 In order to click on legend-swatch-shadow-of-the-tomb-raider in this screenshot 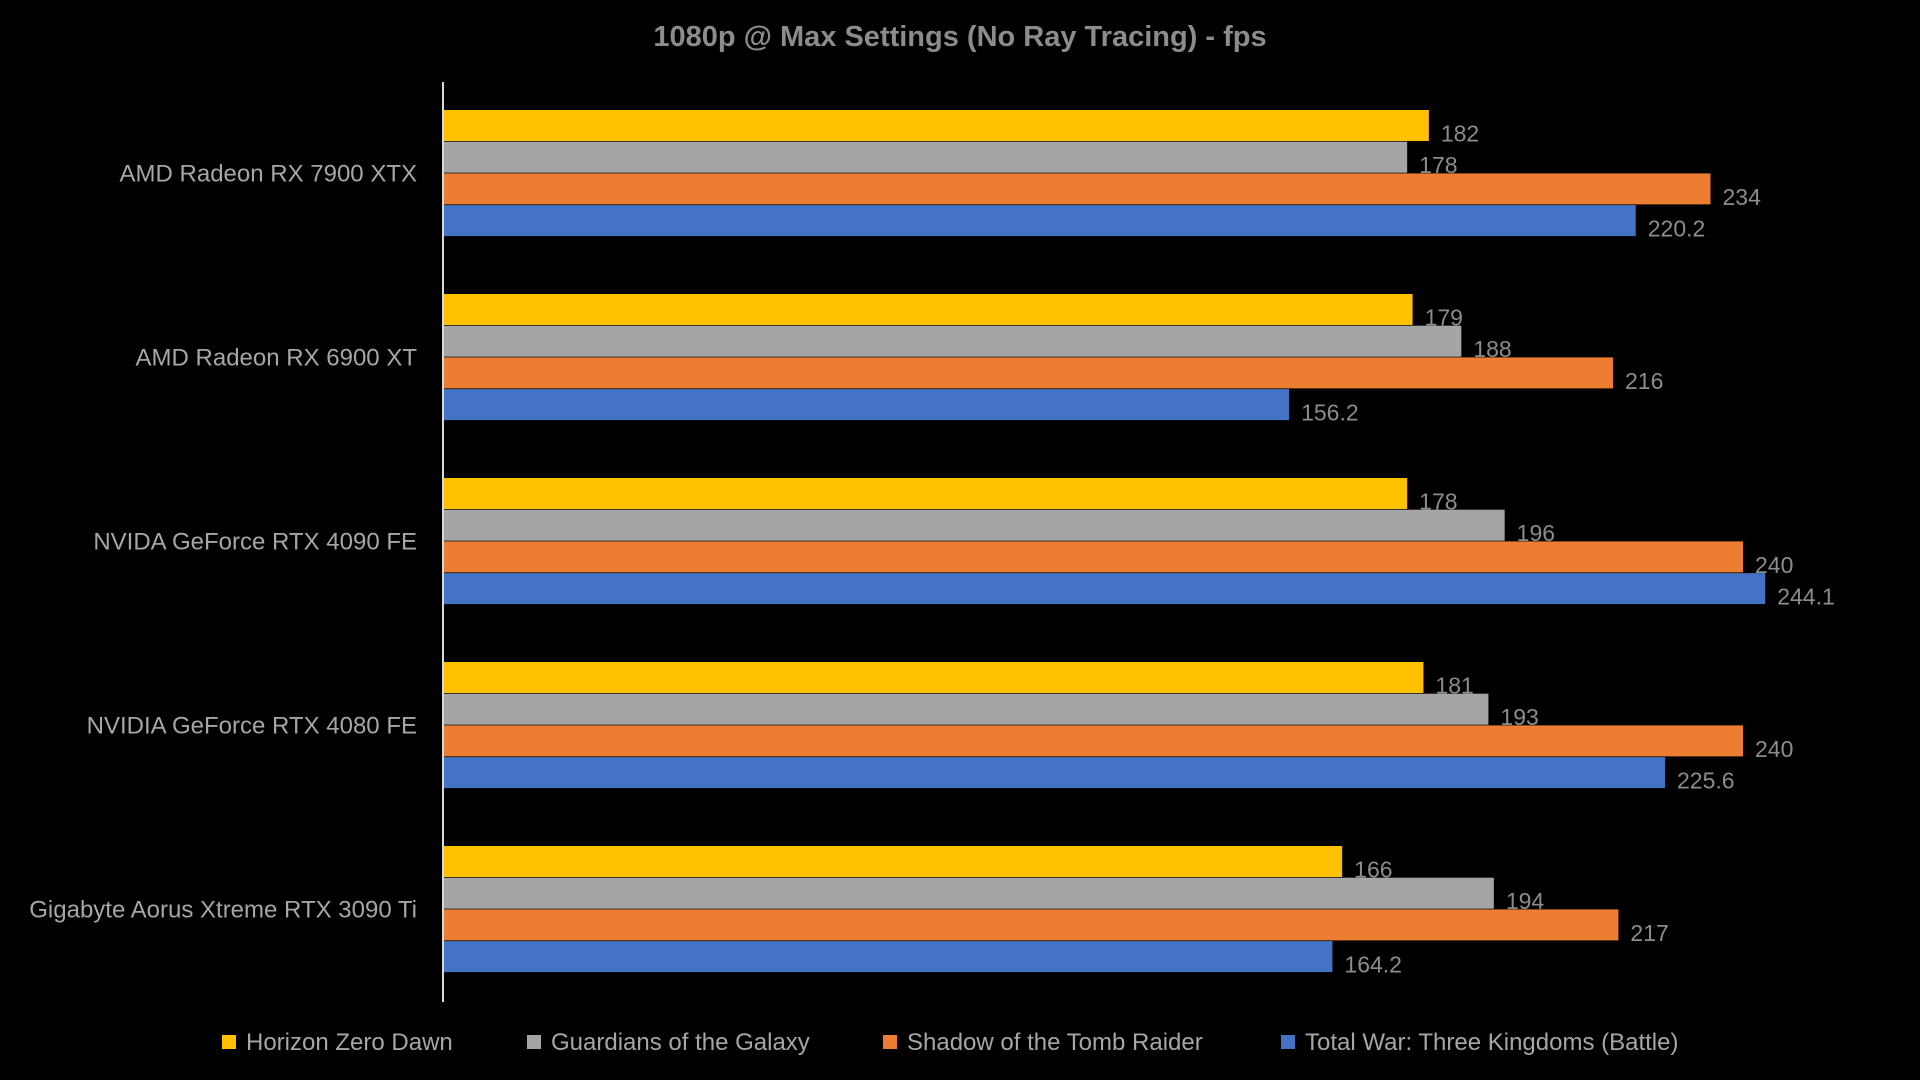, I will do `click(890, 1042)`.